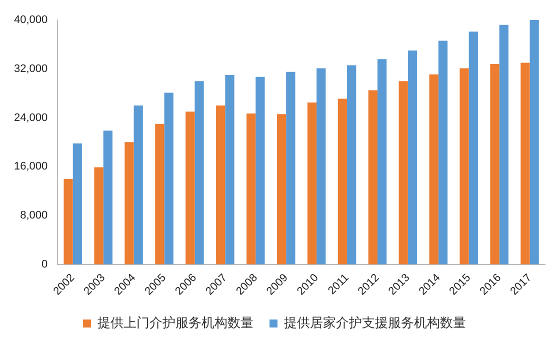 This screenshot has height=344, width=557. Describe the element at coordinates (45, 264) in the screenshot. I see `y-tick-label: 0` at that location.